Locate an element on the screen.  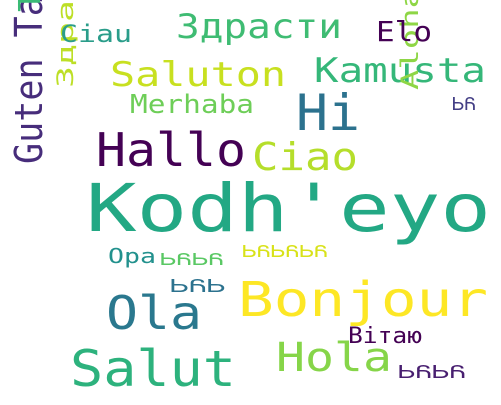
word-5: Hi is located at coordinates (328, 113).